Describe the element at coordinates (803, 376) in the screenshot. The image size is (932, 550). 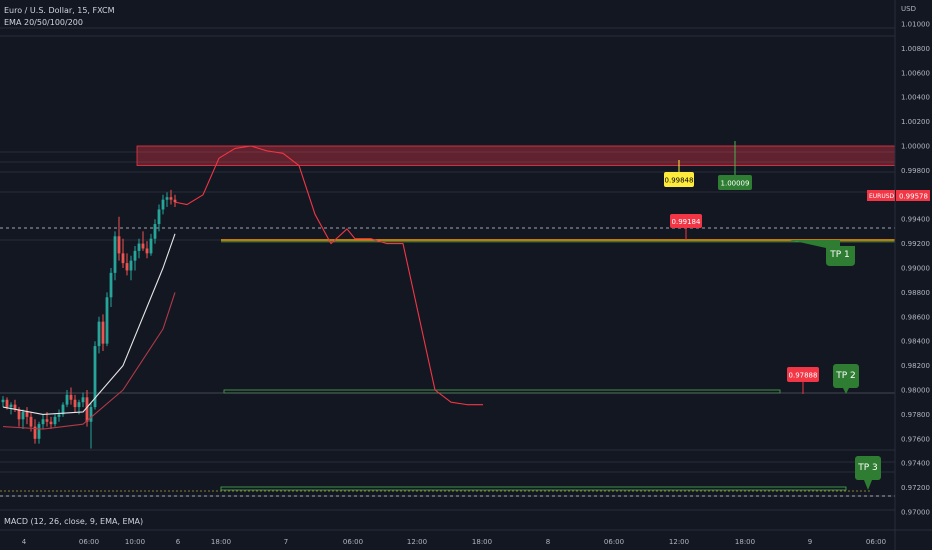
I see `red-price-tag-2-label: 0.97888` at that location.